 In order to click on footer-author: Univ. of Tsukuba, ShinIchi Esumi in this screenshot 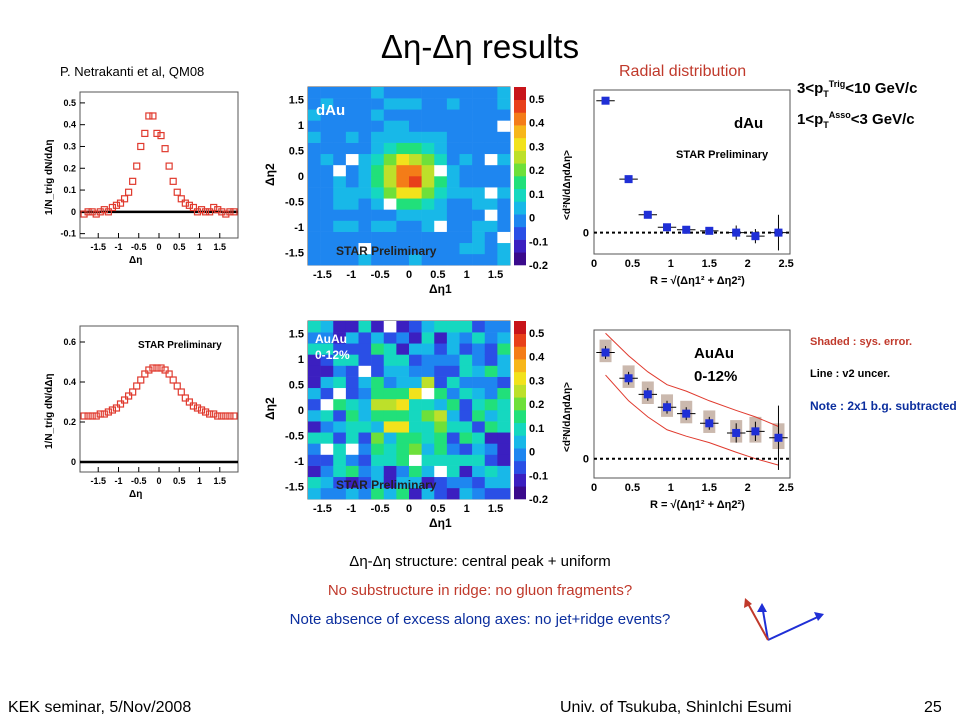, I will do `click(676, 707)`.